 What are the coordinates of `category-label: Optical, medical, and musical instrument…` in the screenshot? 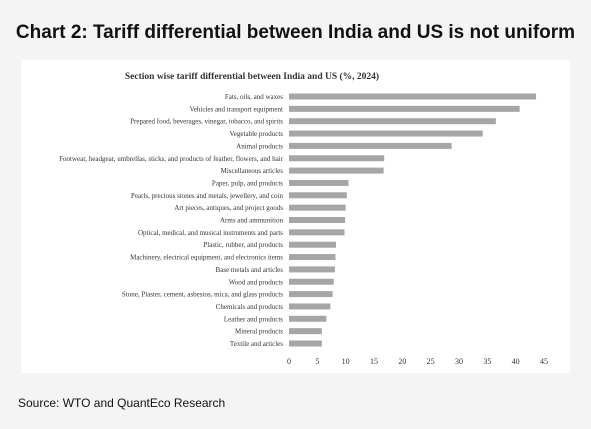 It's located at (210, 233).